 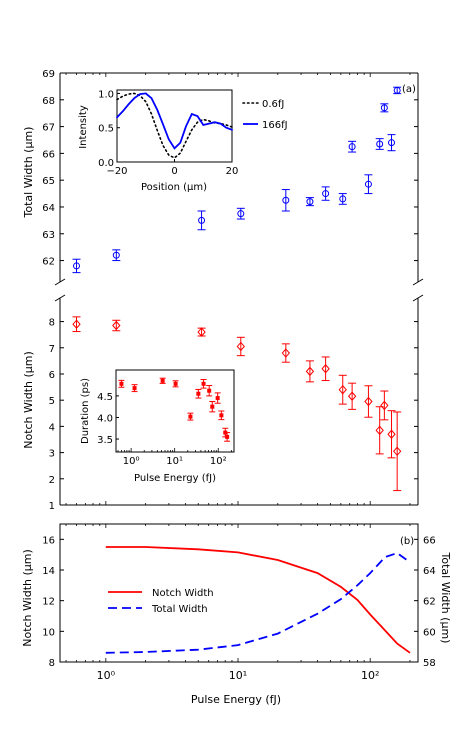 I want to click on notch-width-point-2-marker, so click(x=201, y=332).